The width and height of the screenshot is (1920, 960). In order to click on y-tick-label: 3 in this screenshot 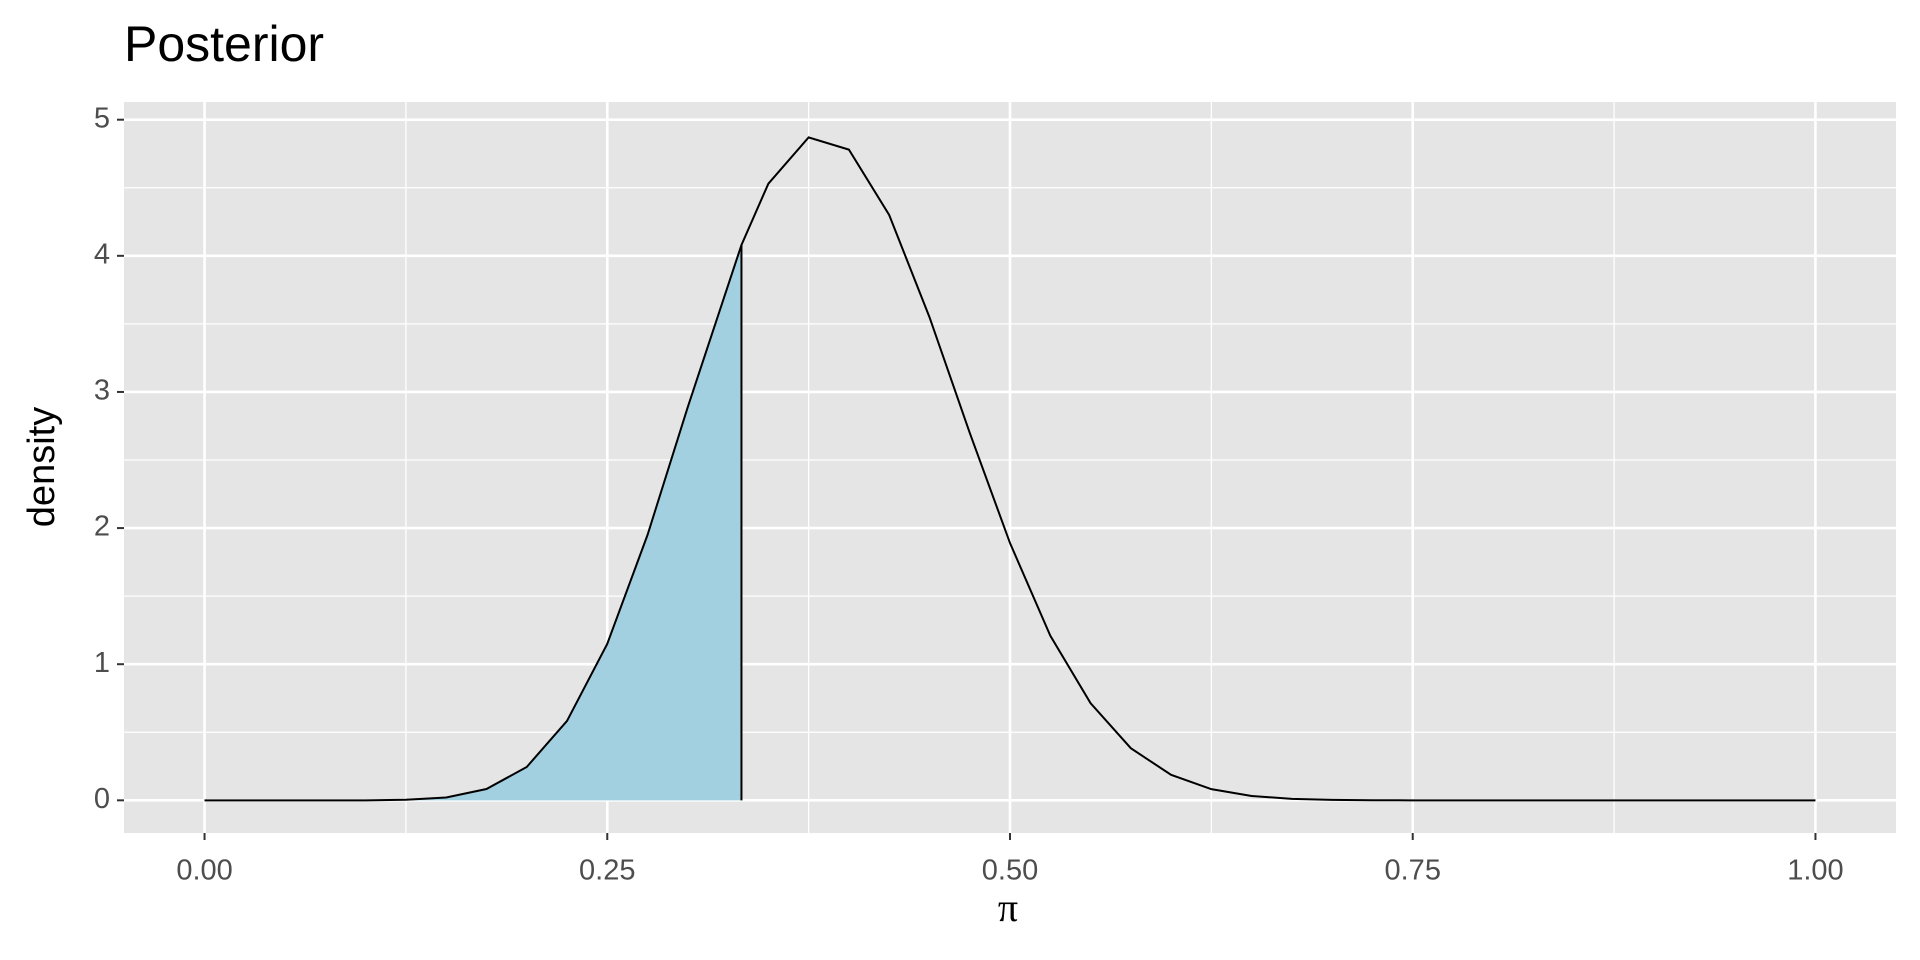, I will do `click(102, 391)`.